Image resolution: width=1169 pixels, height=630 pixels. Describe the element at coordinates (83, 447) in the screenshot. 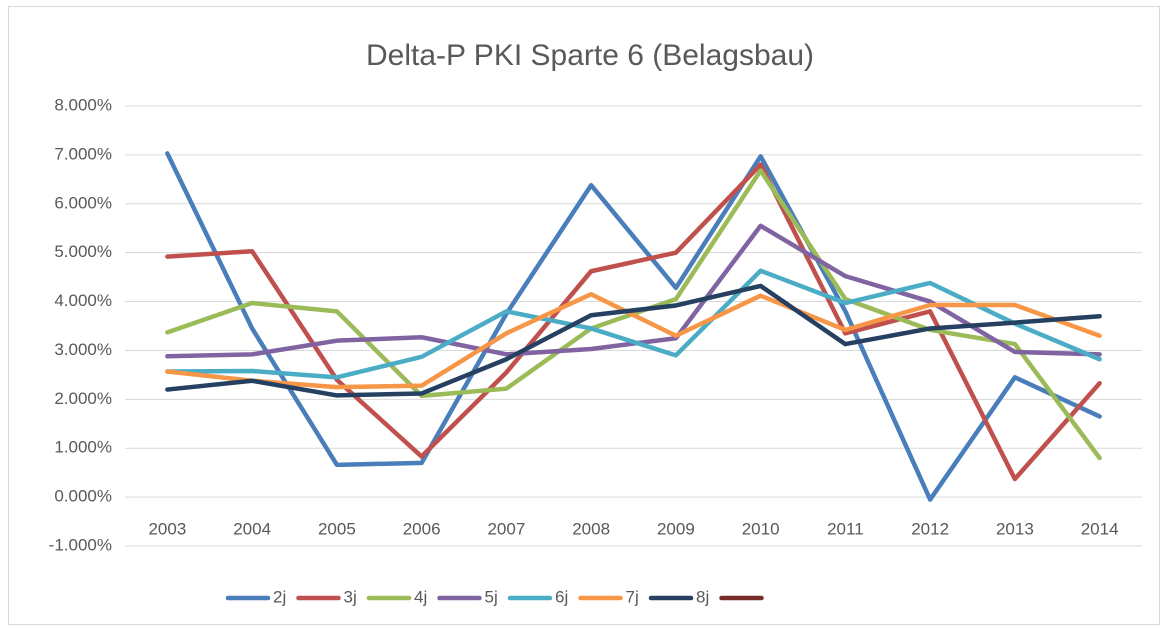

I see `y-tick-label: 1.000%` at that location.